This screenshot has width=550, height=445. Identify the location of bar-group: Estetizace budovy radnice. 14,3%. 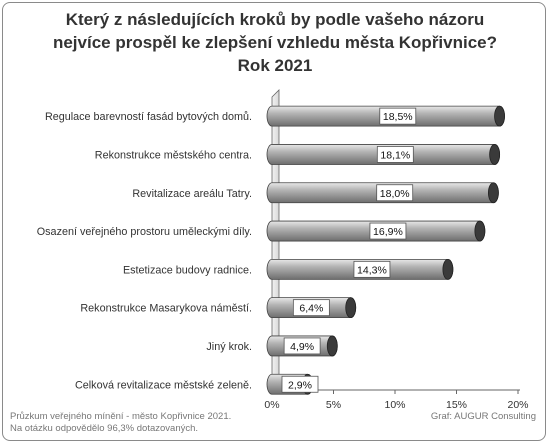
(288, 269).